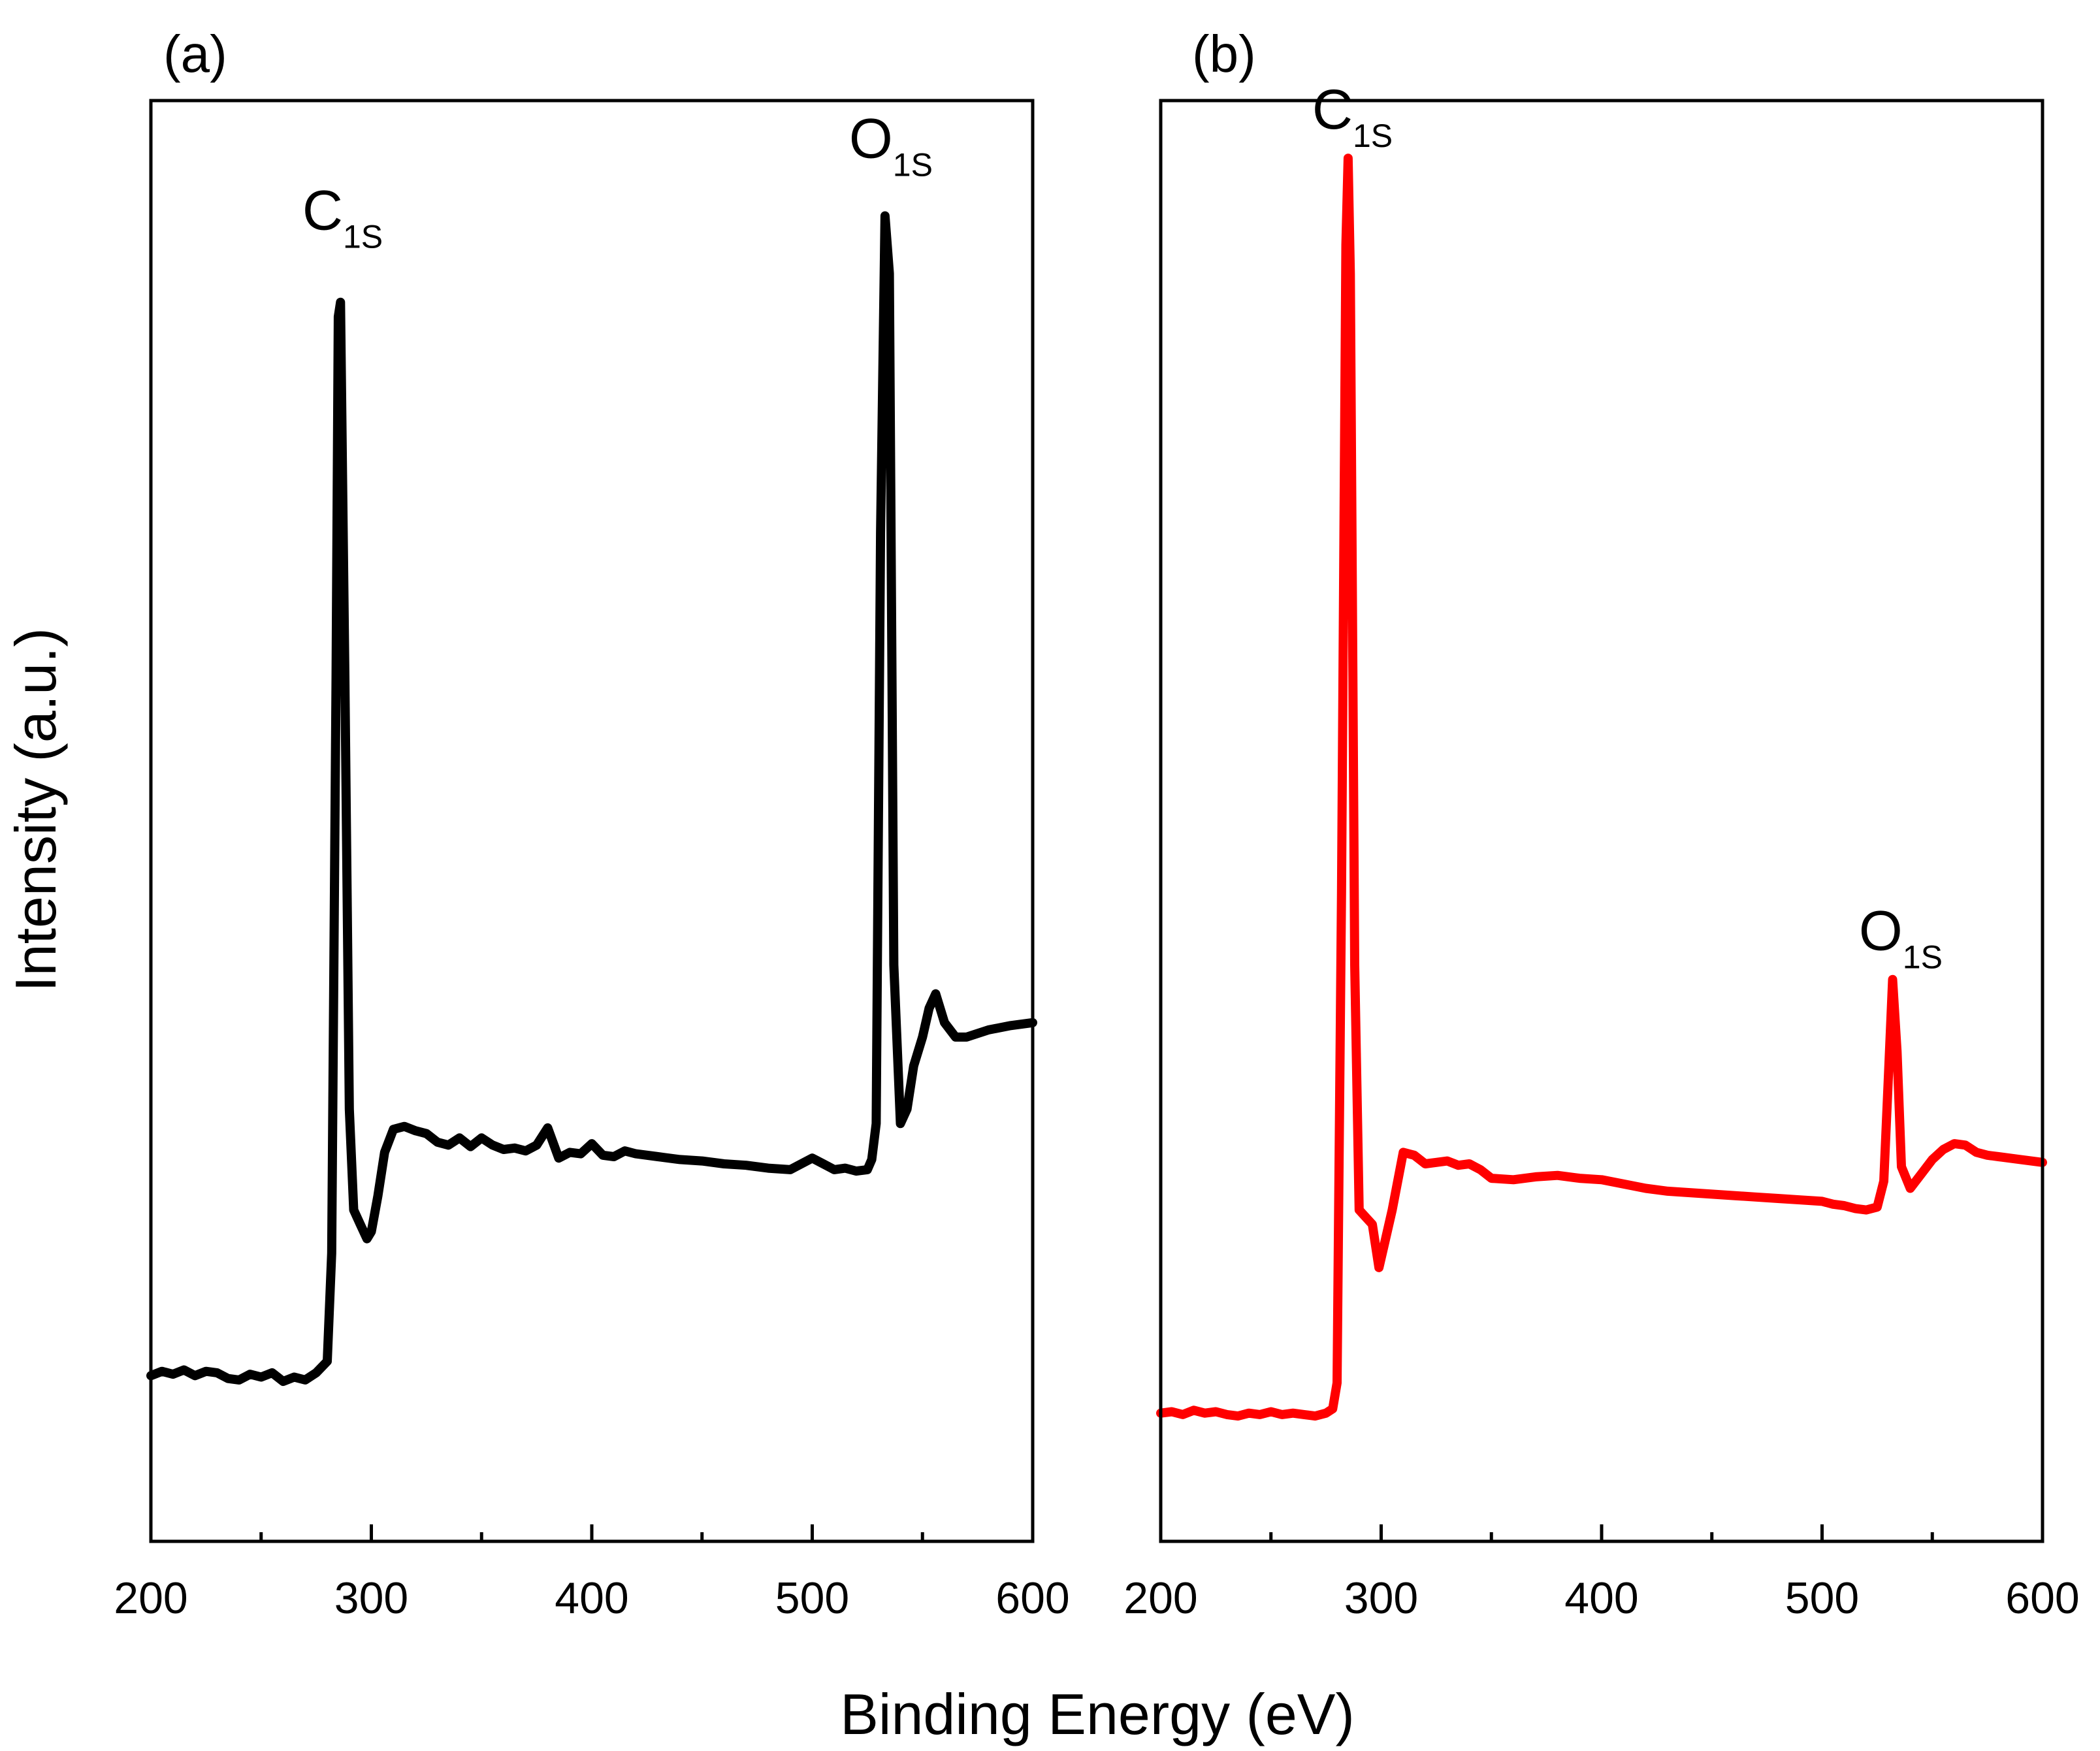 This screenshot has height=1751, width=2100. I want to click on panel-a-annotation-o1s: O1S, so click(891, 145).